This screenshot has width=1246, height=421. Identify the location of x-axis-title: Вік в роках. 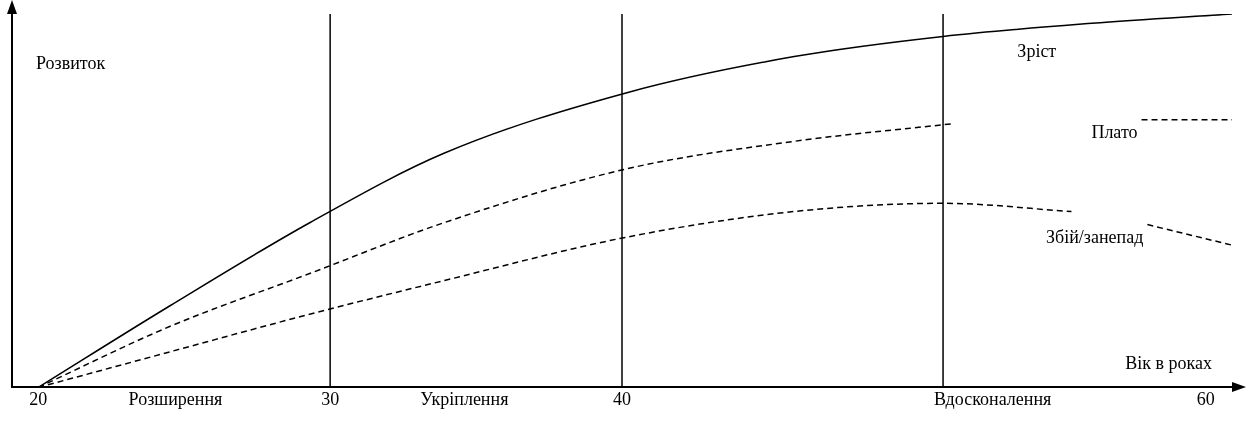
(1168, 363).